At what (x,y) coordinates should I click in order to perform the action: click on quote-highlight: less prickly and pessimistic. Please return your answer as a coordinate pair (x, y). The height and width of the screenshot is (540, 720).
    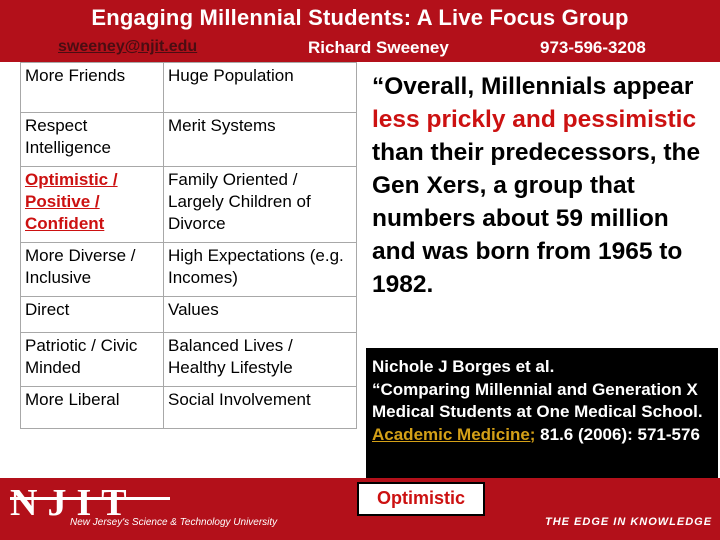
    Looking at the image, I should click on (534, 119).